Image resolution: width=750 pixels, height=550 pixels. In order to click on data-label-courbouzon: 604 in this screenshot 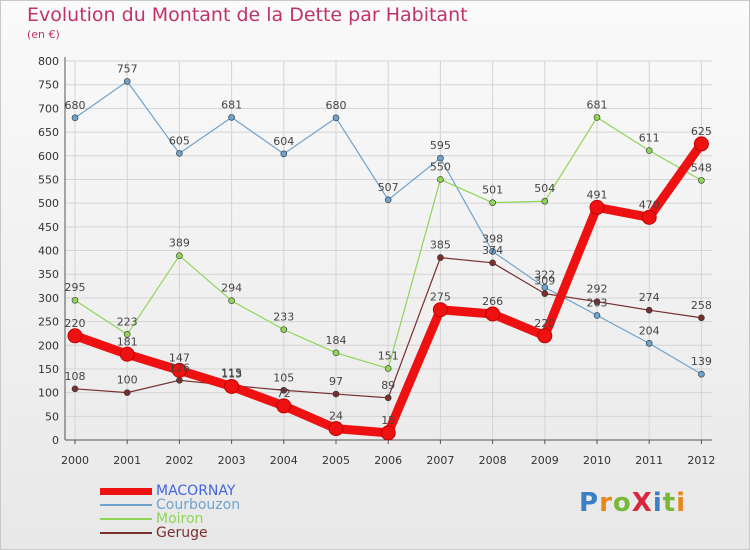, I will do `click(283, 141)`.